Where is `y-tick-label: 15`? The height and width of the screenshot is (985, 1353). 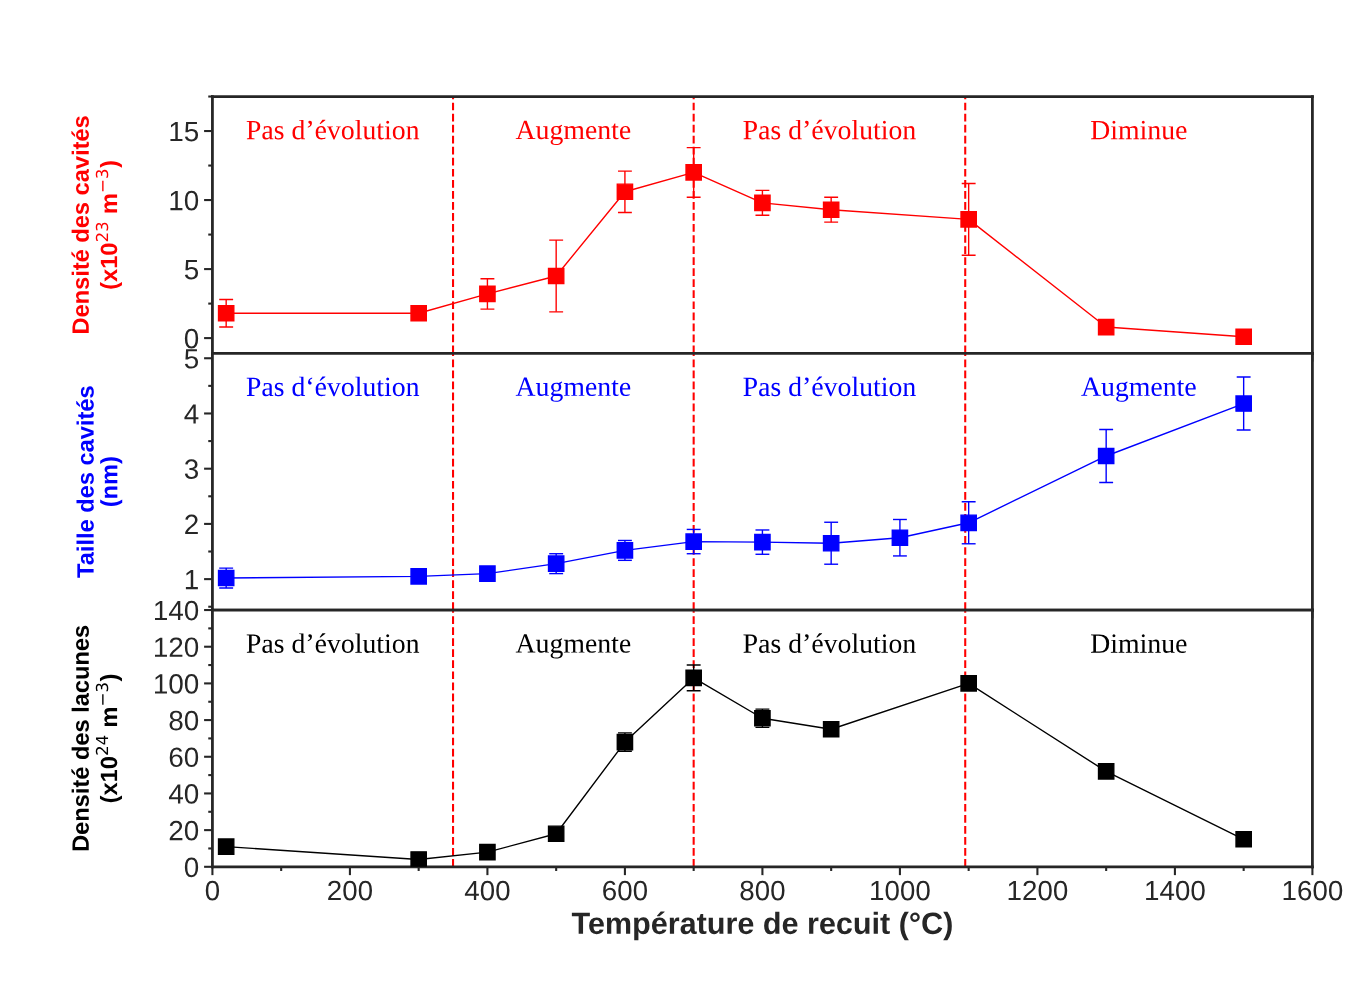 y-tick-label: 15 is located at coordinates (184, 132).